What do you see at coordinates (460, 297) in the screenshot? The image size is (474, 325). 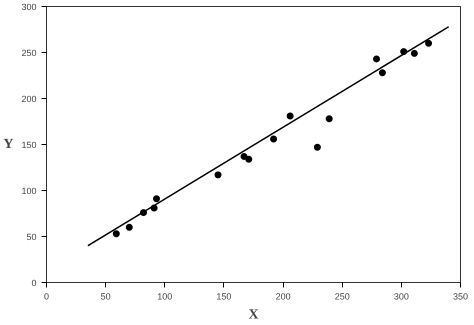 I see `x-tick-label: 350` at bounding box center [460, 297].